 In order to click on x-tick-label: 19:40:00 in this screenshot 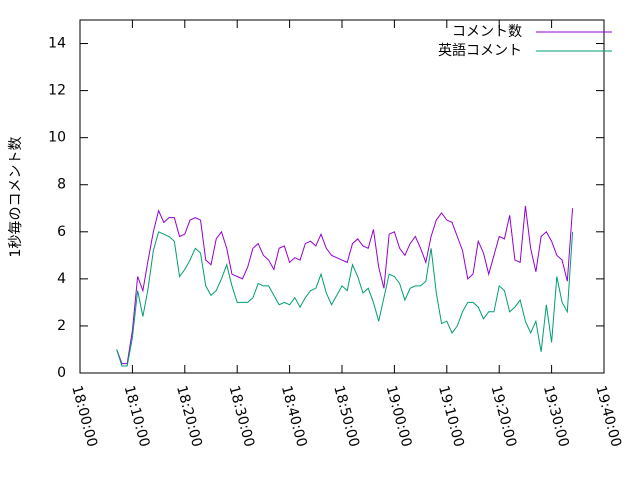, I will do `click(608, 416)`.